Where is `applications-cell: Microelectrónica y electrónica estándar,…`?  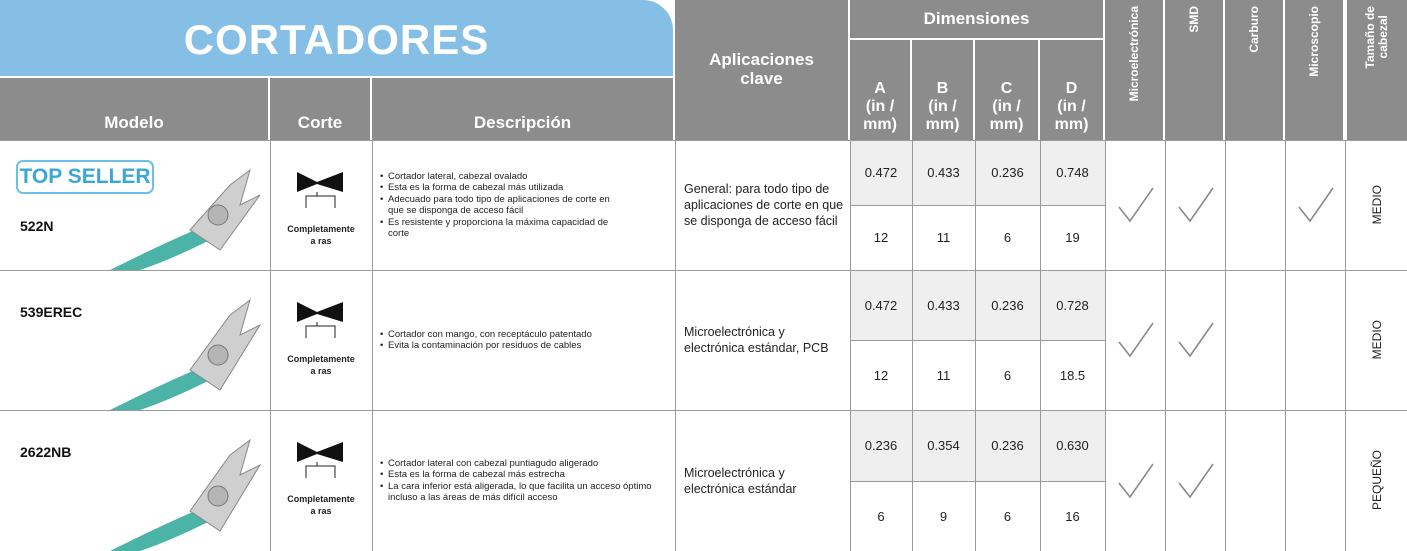 applications-cell: Microelectrónica y electrónica estándar,… is located at coordinates (756, 340).